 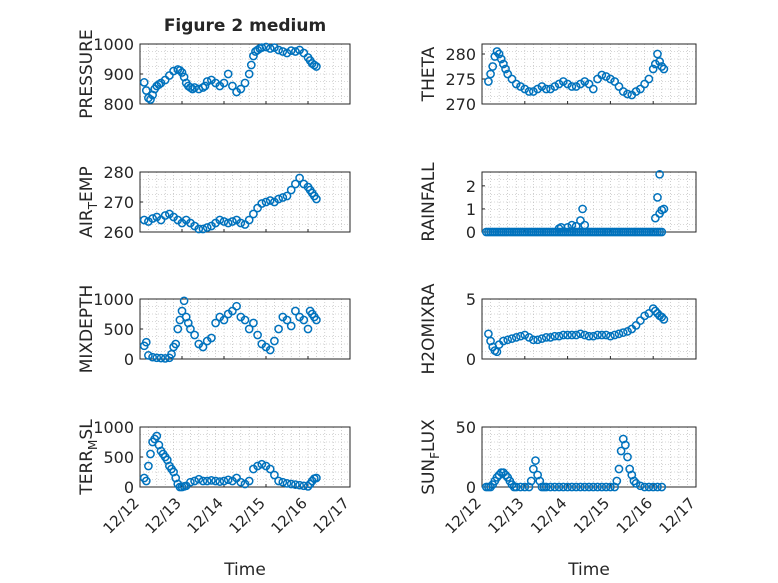 I want to click on y-axis-label-subscript: F, so click(x=435, y=455).